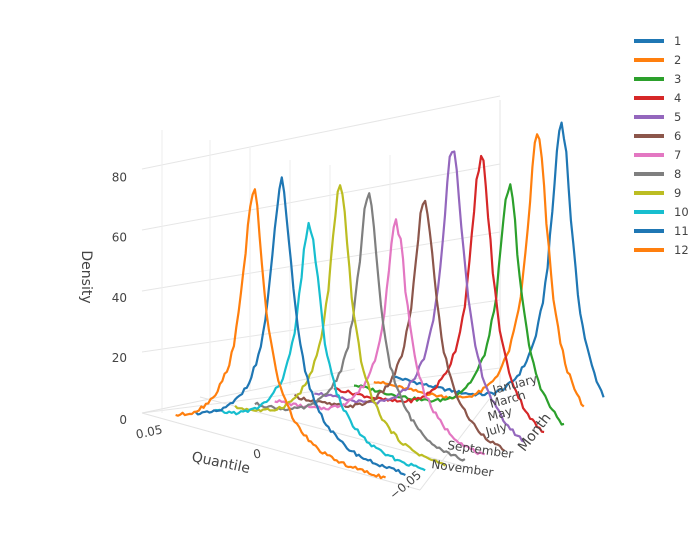 Image resolution: width=700 pixels, height=560 pixels. What do you see at coordinates (463, 468) in the screenshot?
I see `y-tick-label: November` at bounding box center [463, 468].